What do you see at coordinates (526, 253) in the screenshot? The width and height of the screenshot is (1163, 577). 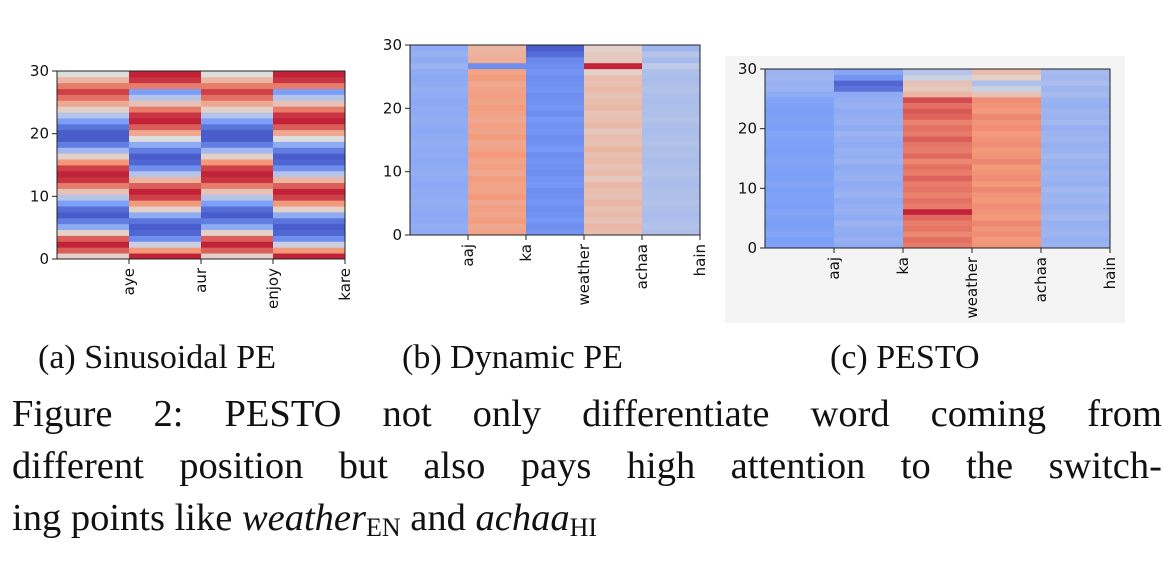 I see `x-tick-label: ka` at bounding box center [526, 253].